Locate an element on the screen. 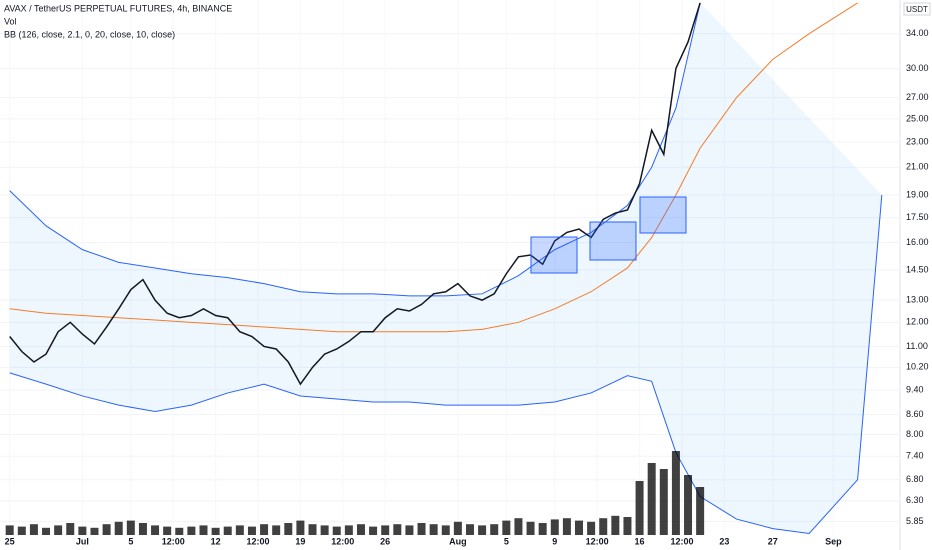 Image resolution: width=932 pixels, height=550 pixels. y-tick-label: 19.00 is located at coordinates (917, 194).